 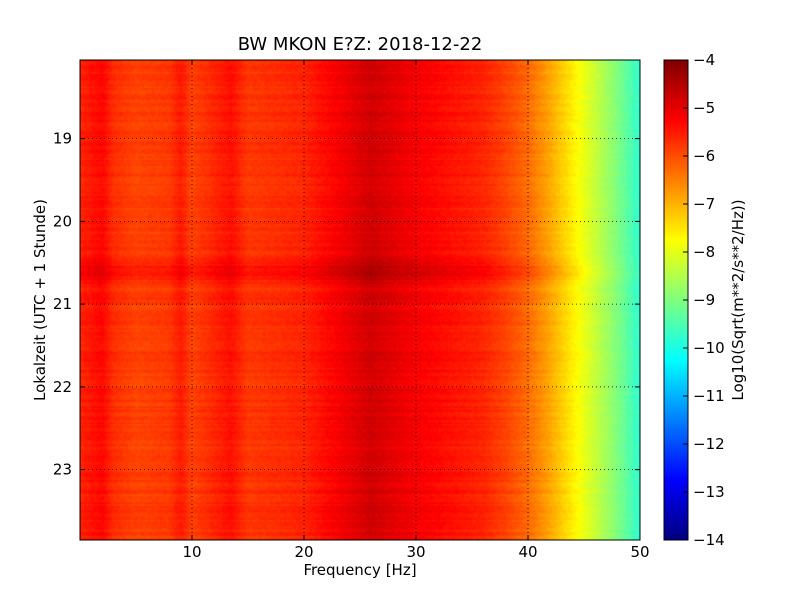 What do you see at coordinates (62, 221) in the screenshot?
I see `y-tick-label: 20` at bounding box center [62, 221].